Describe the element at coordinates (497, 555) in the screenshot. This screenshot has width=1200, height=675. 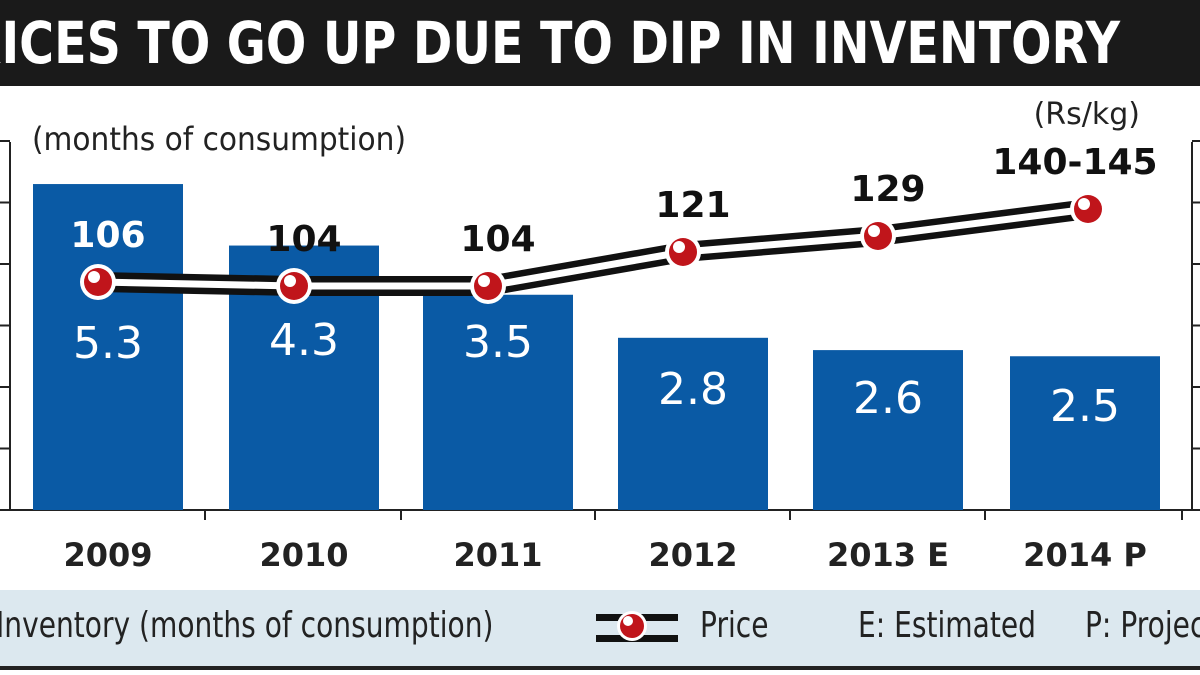
I see `x-tick-label: 2011` at that location.